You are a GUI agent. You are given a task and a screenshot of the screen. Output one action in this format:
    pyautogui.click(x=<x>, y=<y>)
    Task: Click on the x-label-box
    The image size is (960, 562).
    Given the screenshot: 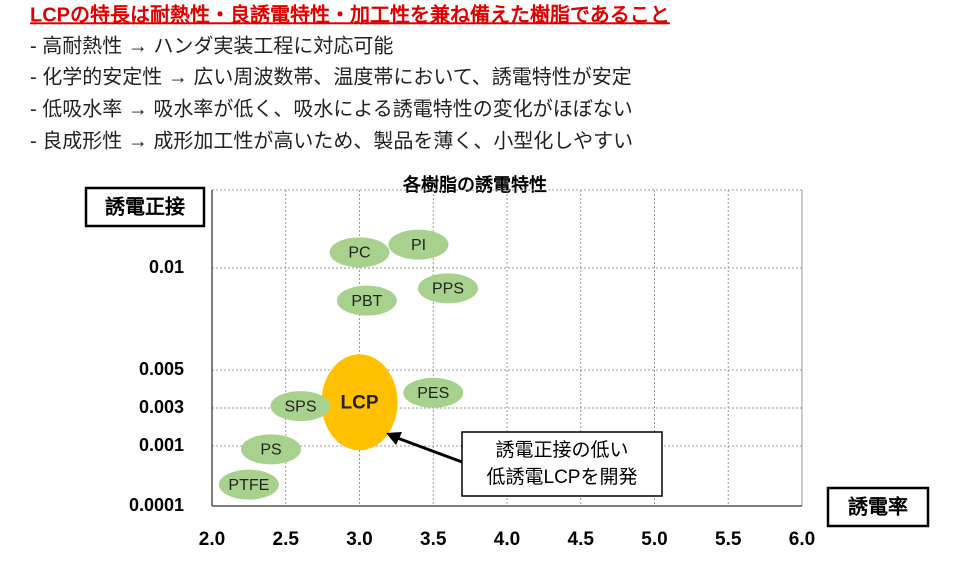 What is the action you would take?
    pyautogui.click(x=878, y=507)
    